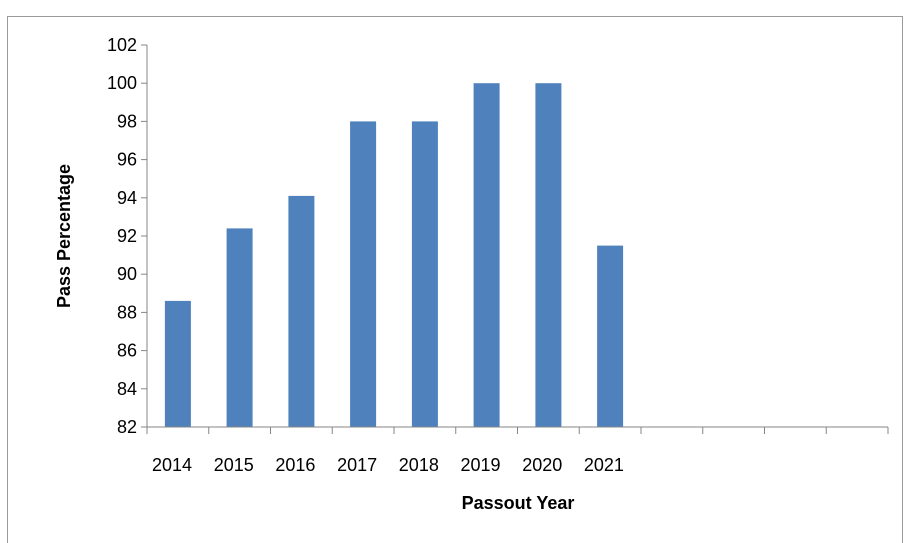  What do you see at coordinates (239, 327) in the screenshot?
I see `bar-2015` at bounding box center [239, 327].